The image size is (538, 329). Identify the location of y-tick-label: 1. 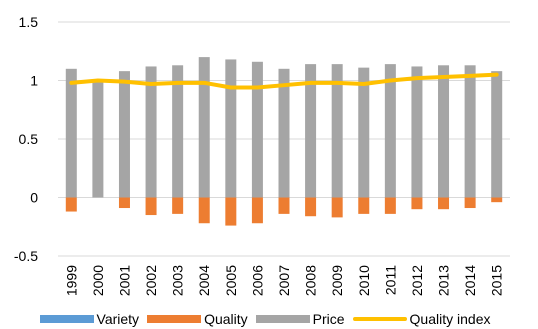
(34, 81).